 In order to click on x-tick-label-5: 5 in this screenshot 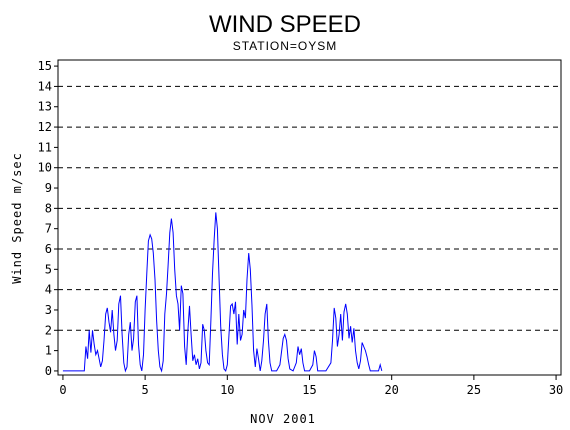, I will do `click(145, 390)`.